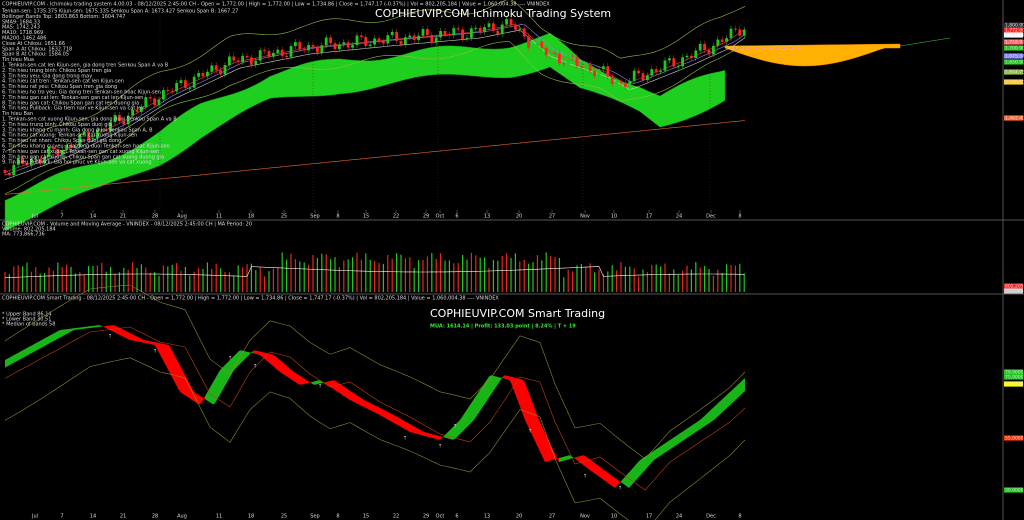 This screenshot has height=520, width=1024. What do you see at coordinates (374, 272) in the screenshot?
I see `volume-ma` at bounding box center [374, 272].